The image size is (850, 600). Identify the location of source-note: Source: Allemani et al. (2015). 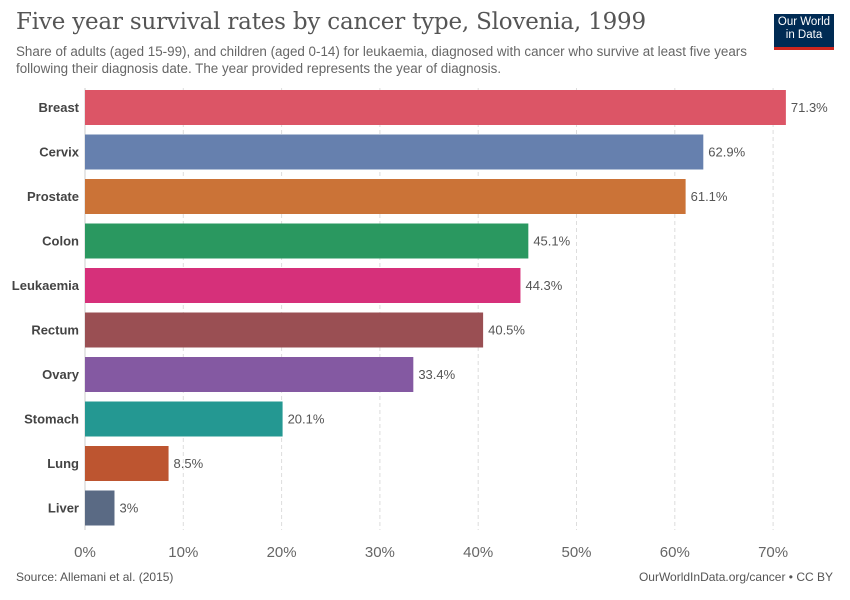
(95, 577).